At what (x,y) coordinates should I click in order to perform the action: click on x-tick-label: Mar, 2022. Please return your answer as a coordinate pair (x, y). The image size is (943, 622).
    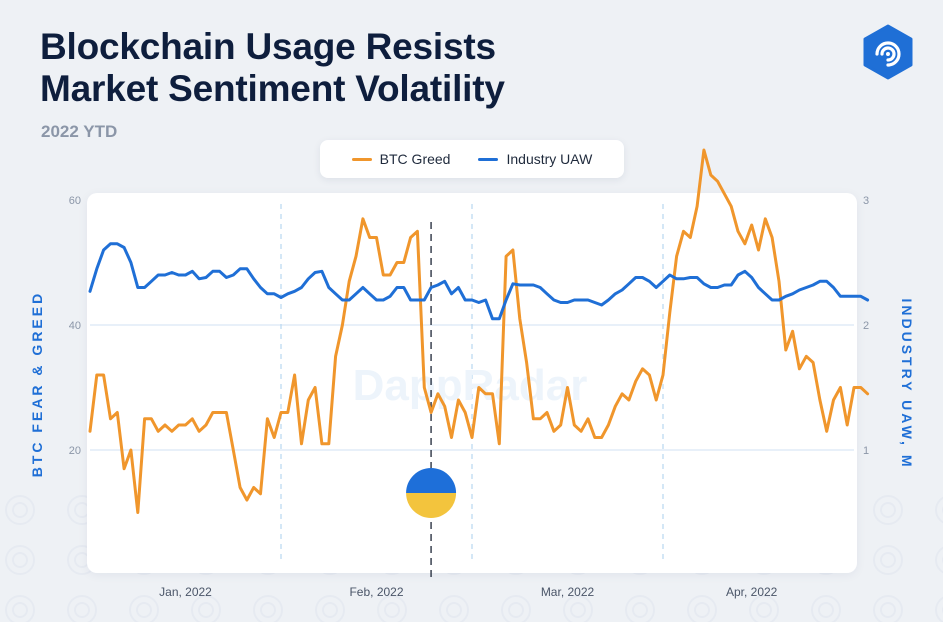
    Looking at the image, I should click on (568, 592).